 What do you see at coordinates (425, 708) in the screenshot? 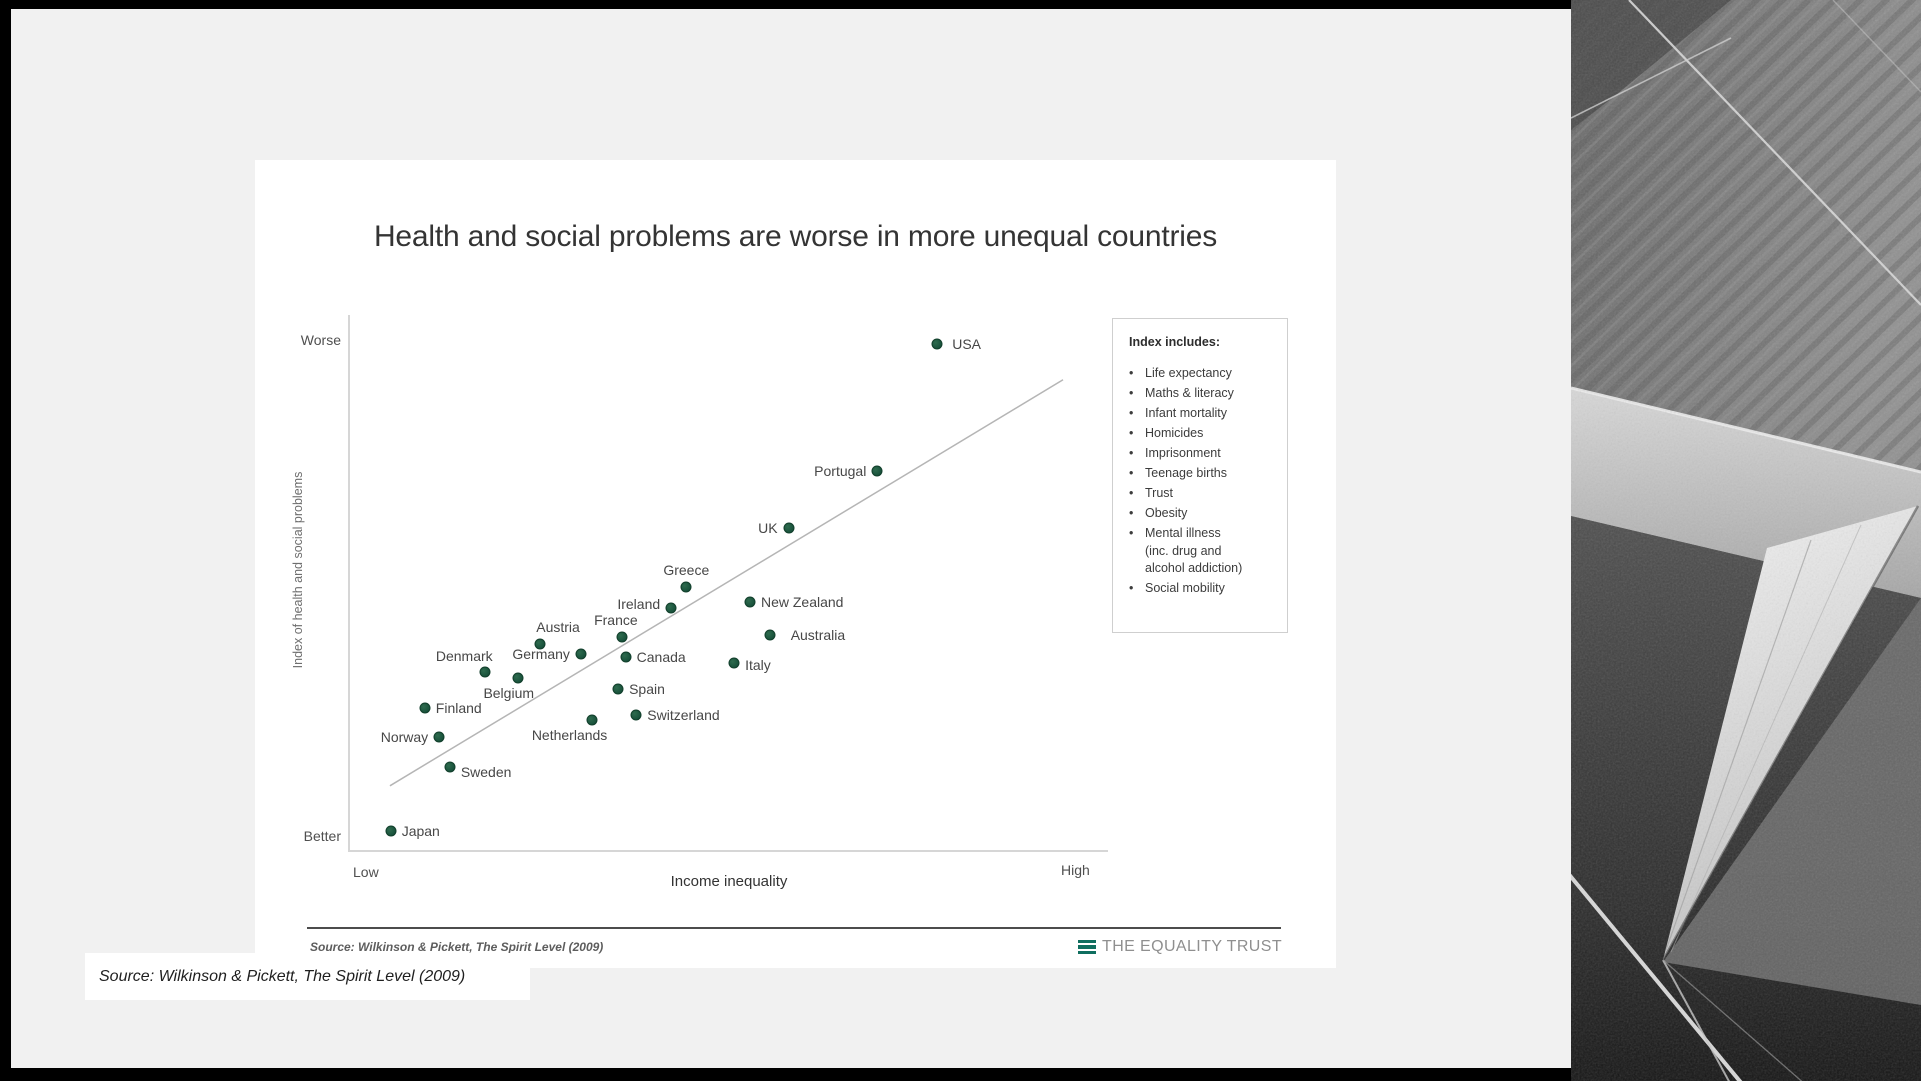
I see `data-point-finland` at bounding box center [425, 708].